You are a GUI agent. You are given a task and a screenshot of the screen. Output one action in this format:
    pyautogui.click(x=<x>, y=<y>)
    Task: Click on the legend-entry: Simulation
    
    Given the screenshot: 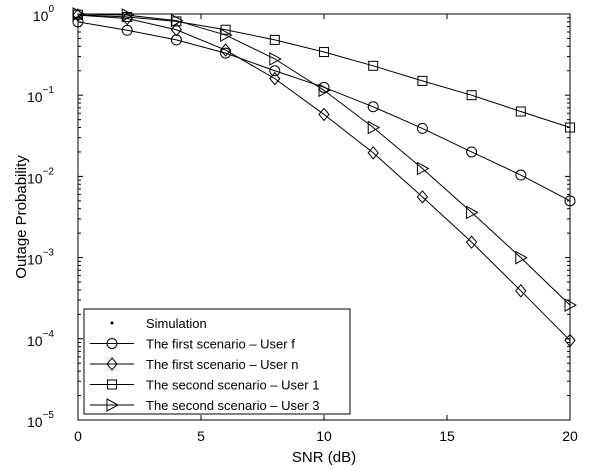 What is the action you would take?
    pyautogui.click(x=158, y=323)
    